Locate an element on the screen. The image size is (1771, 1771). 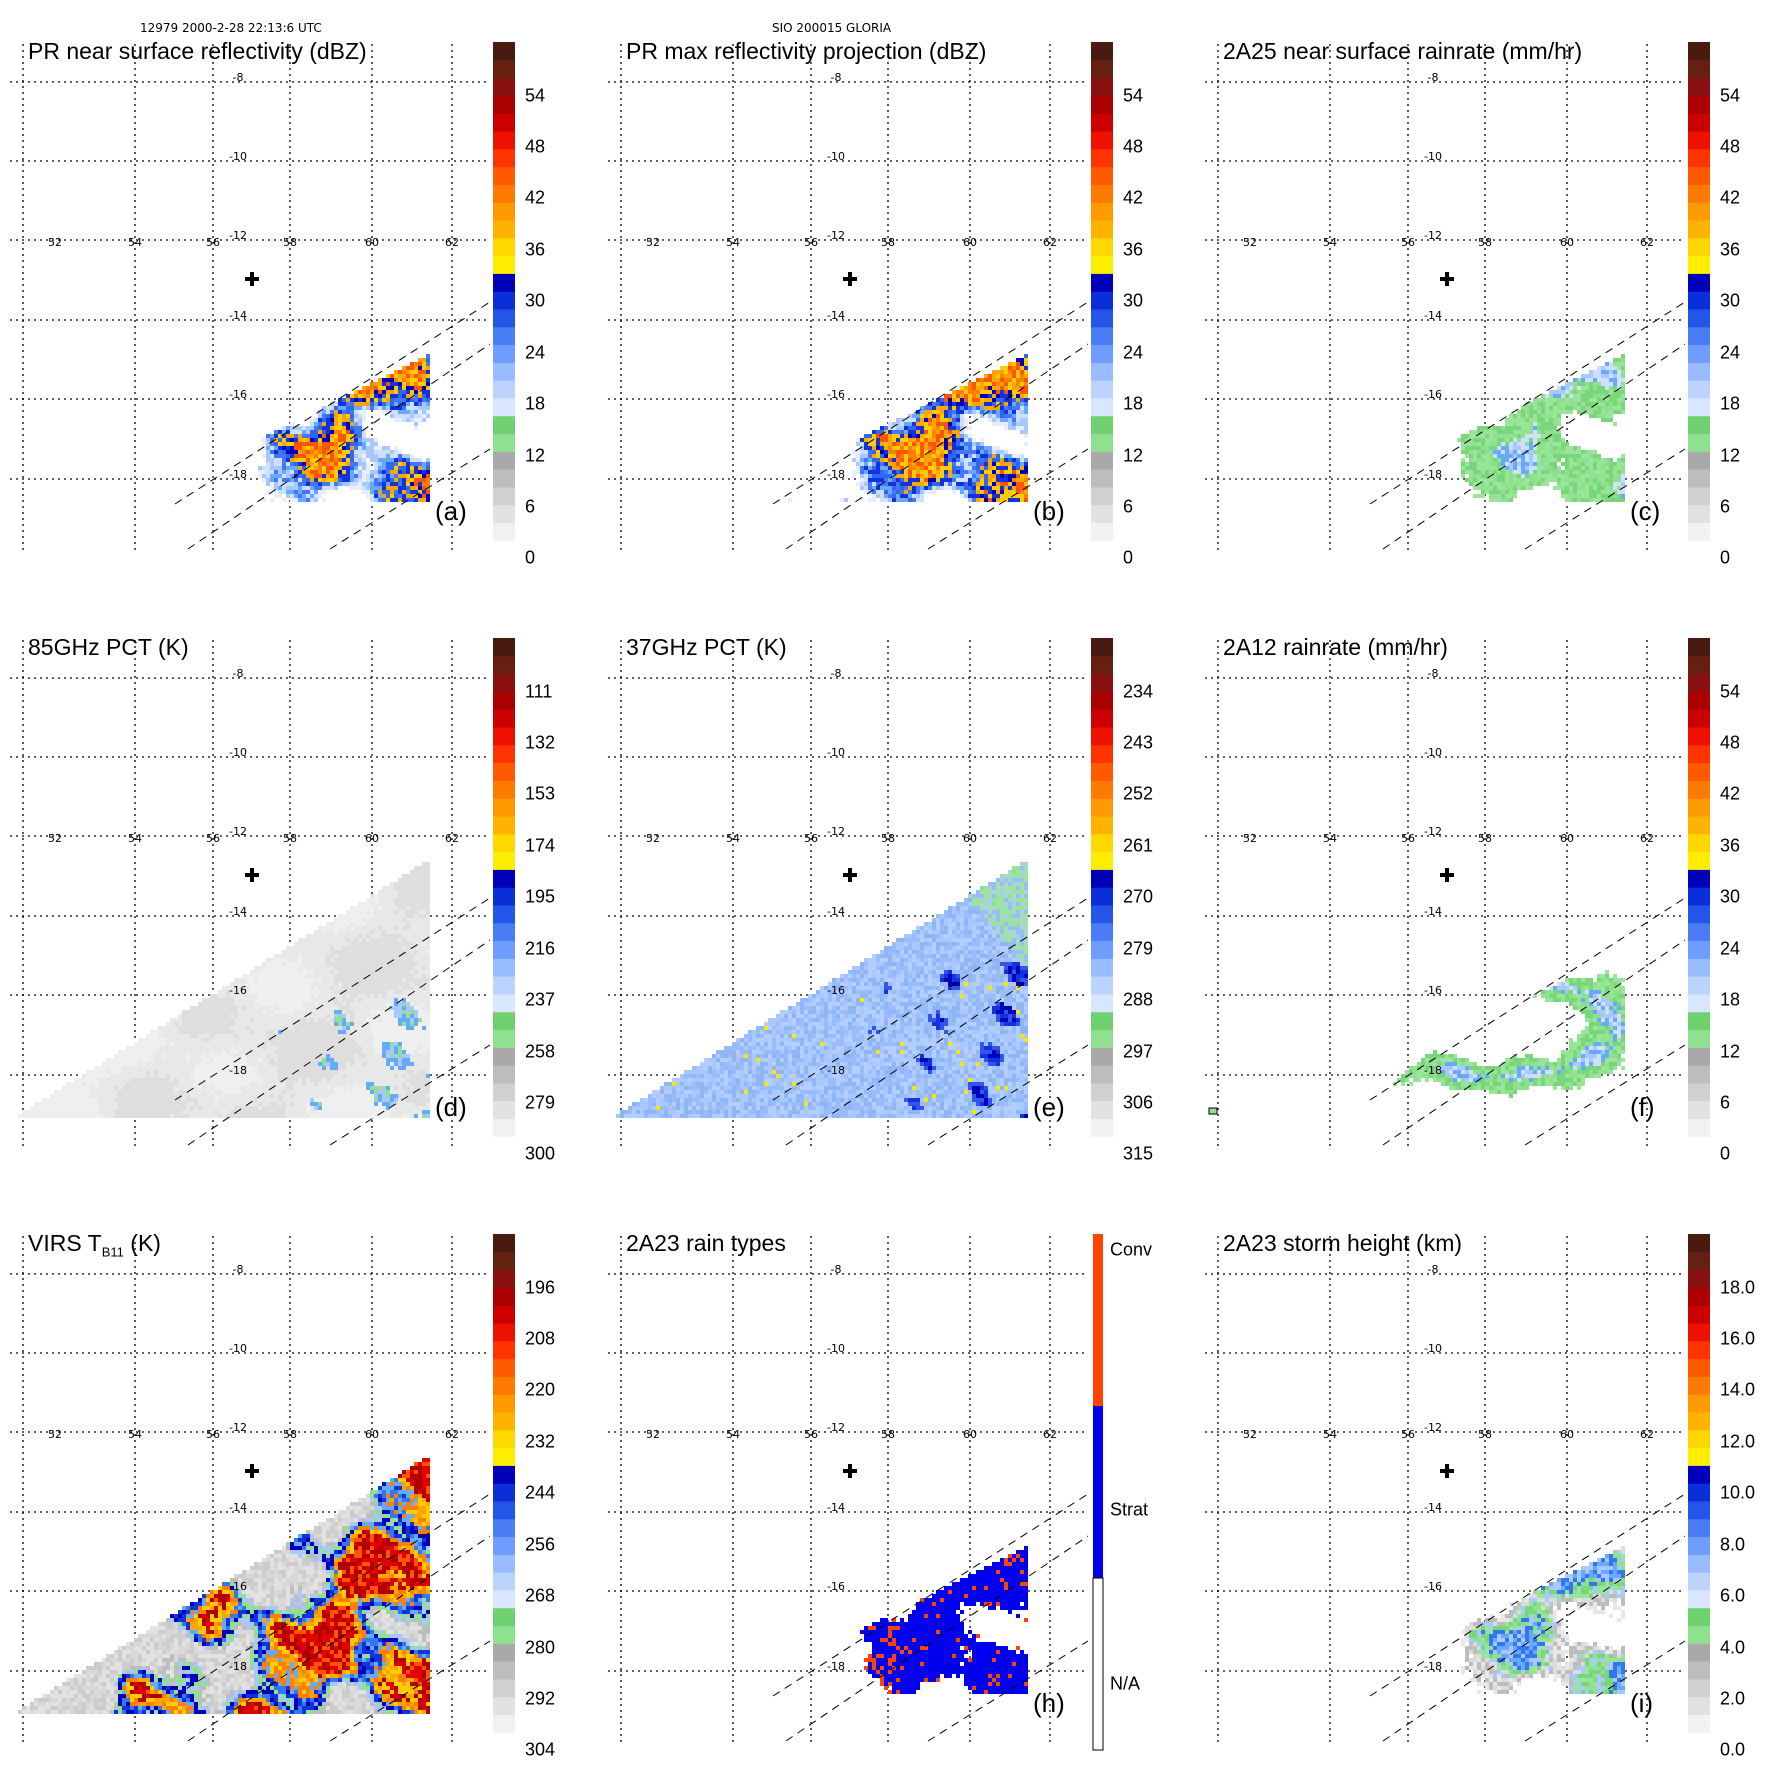
panel-title: 85GHz PCT (K) is located at coordinates (108, 647).